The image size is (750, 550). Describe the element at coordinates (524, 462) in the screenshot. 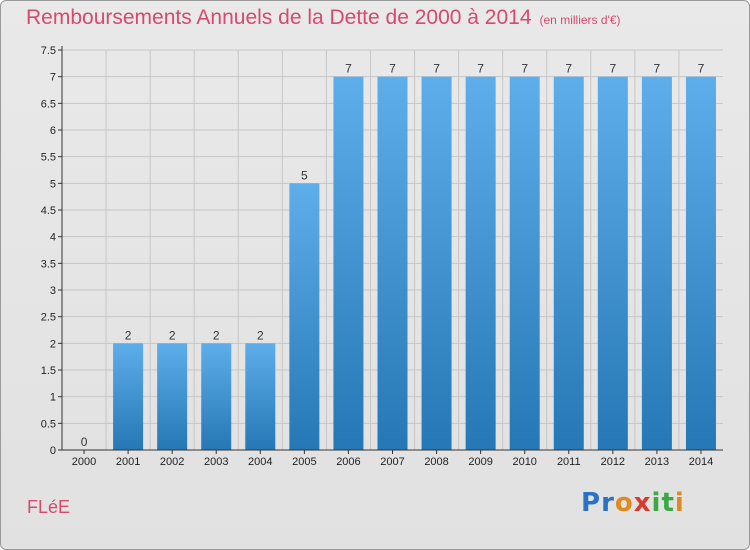

I see `x-tick-label: 2010` at that location.